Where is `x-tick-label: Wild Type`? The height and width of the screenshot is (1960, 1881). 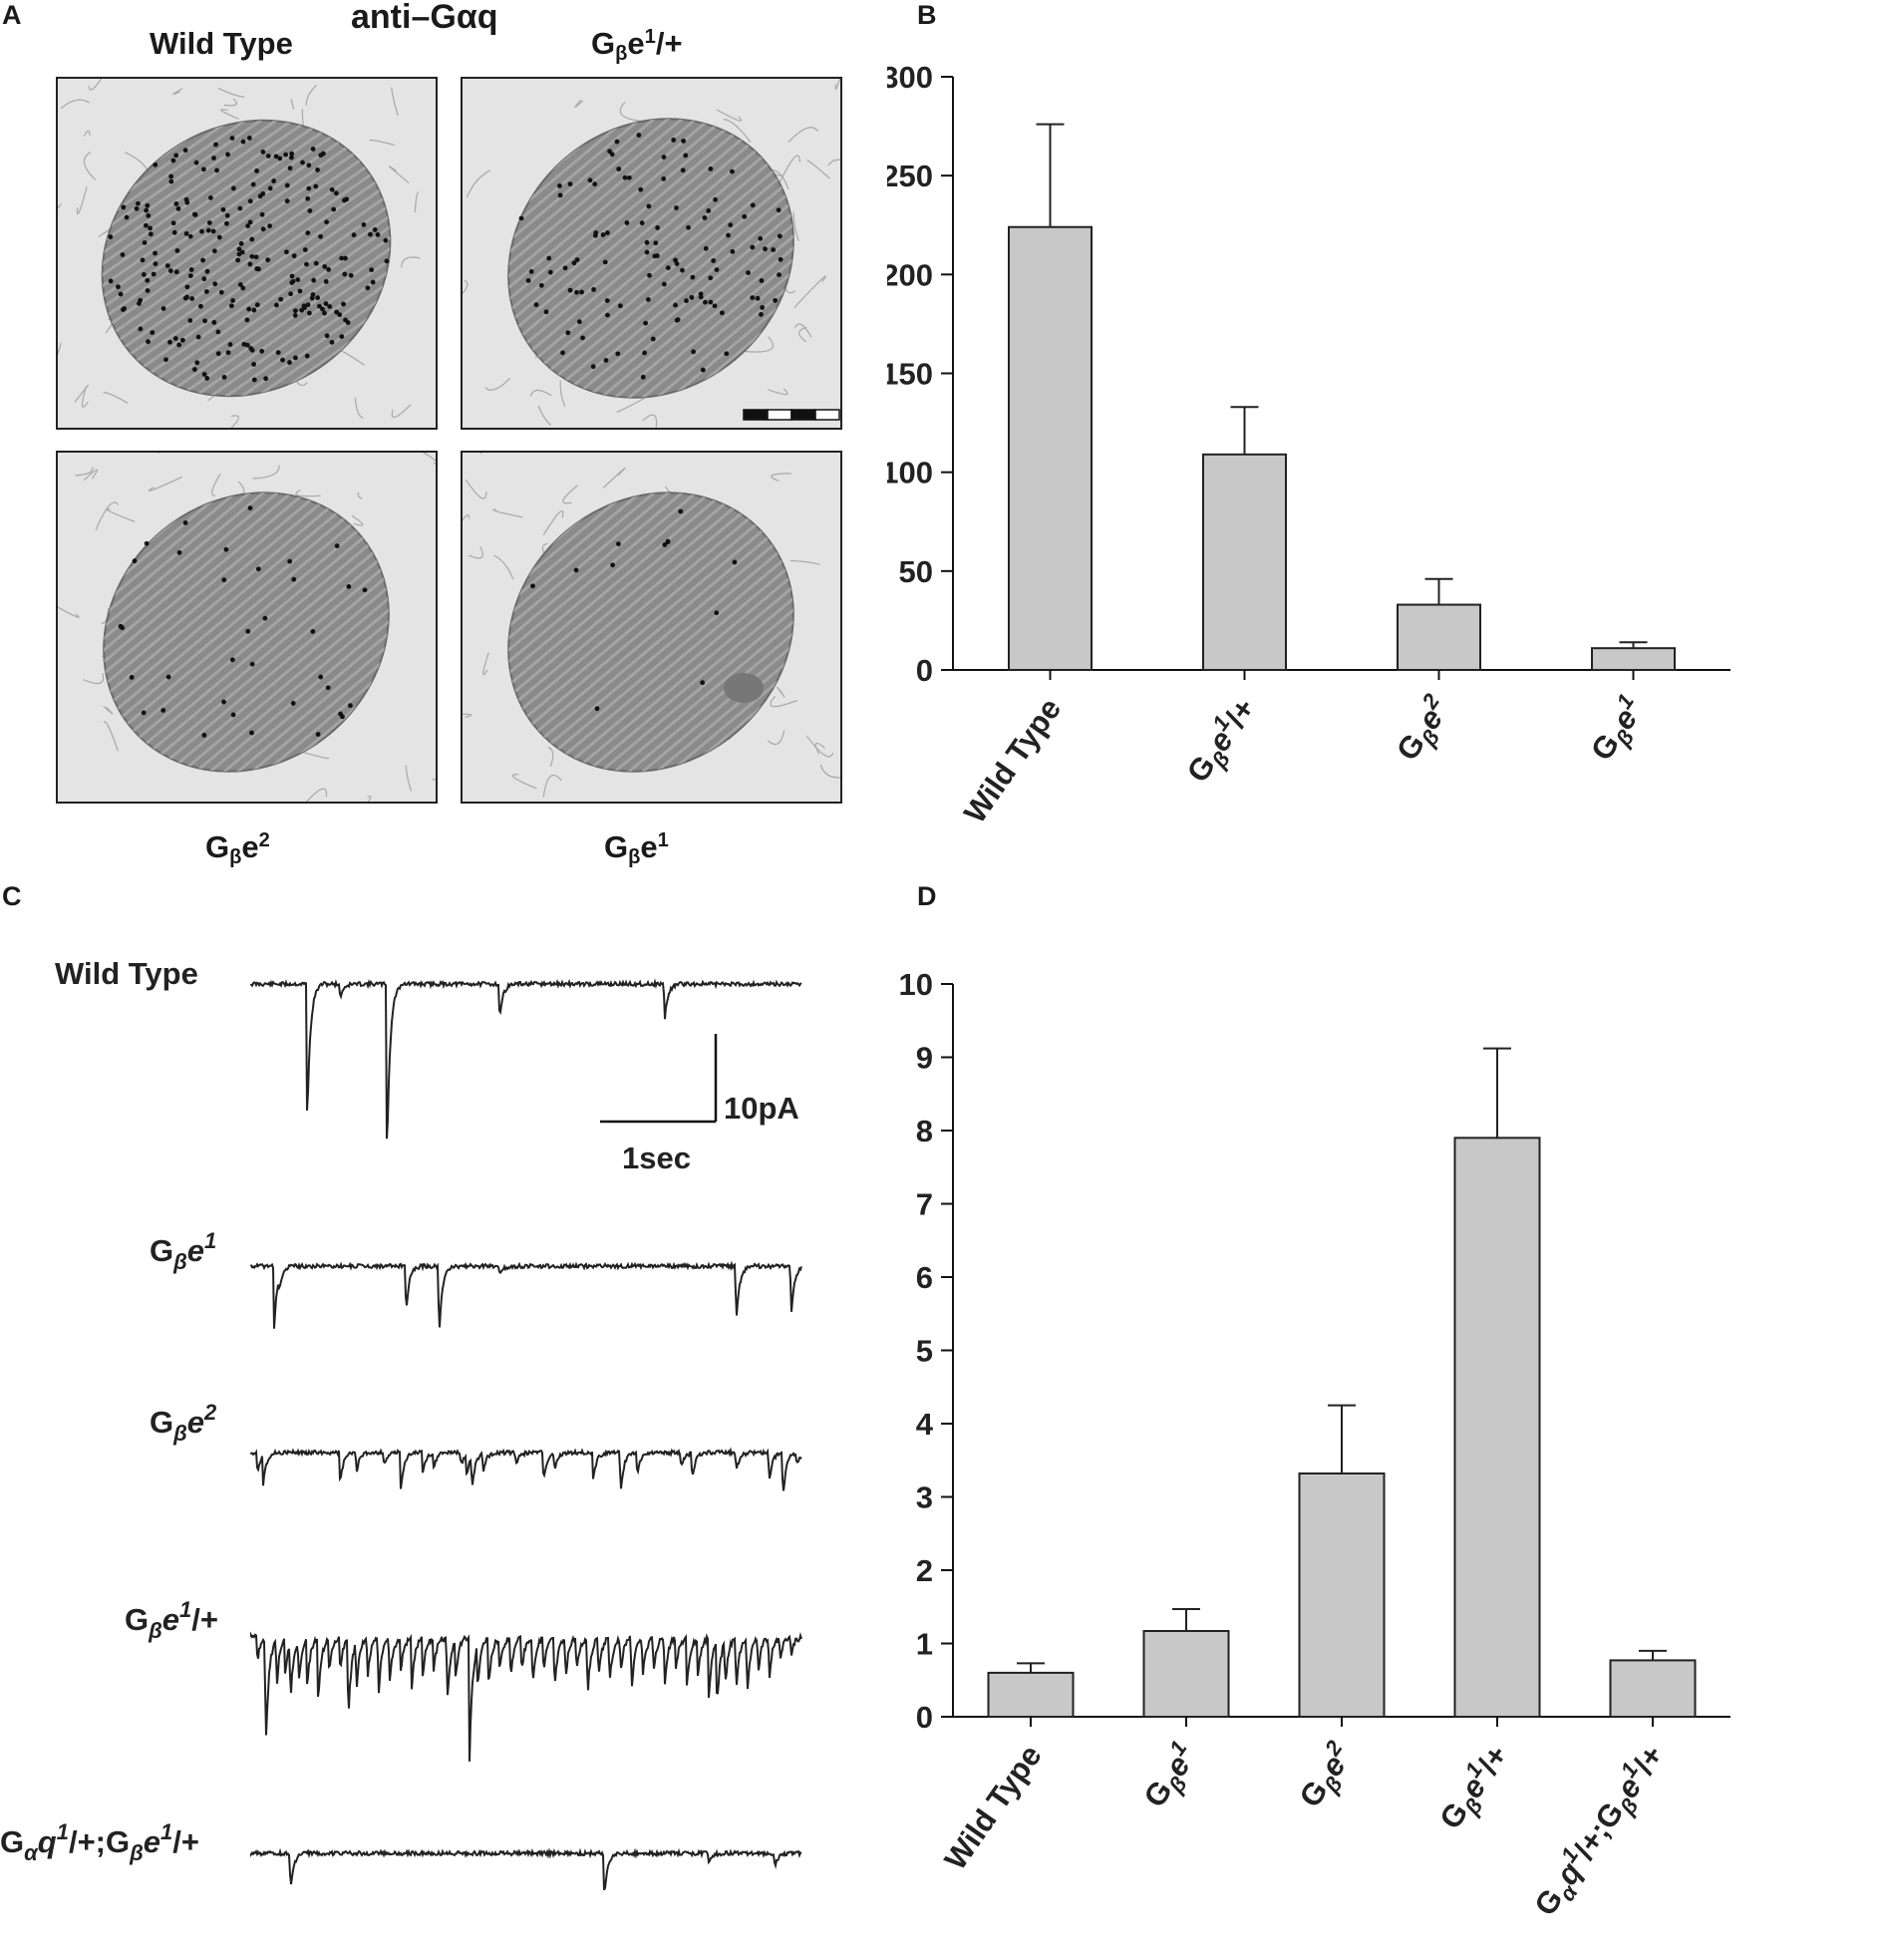
x-tick-label: Wild Type is located at coordinates (1013, 760).